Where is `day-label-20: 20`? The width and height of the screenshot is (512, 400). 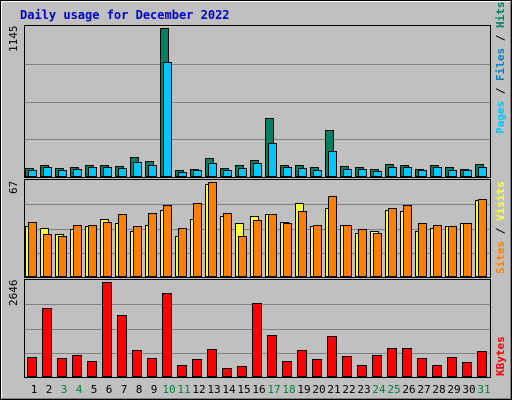 day-label-20: 20 is located at coordinates (318, 389).